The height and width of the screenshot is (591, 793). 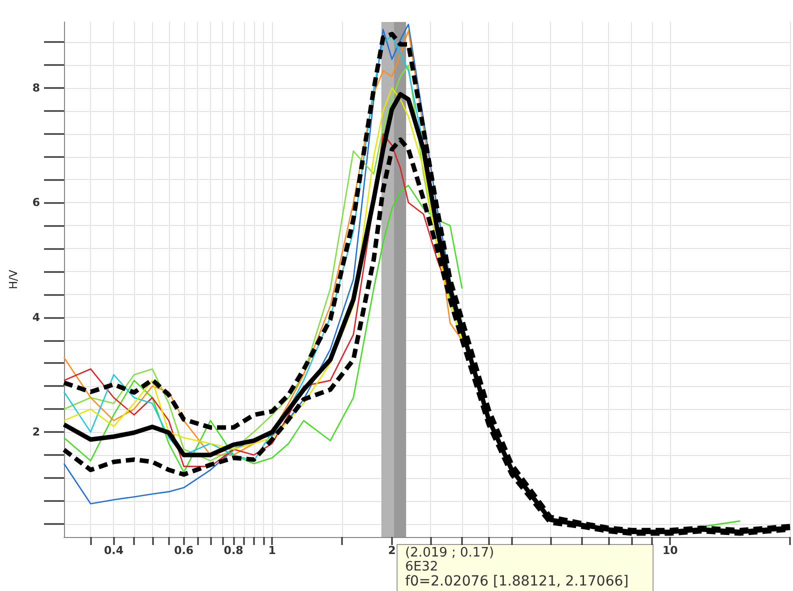 What do you see at coordinates (13, 279) in the screenshot?
I see `y-axis-title: H/V` at bounding box center [13, 279].